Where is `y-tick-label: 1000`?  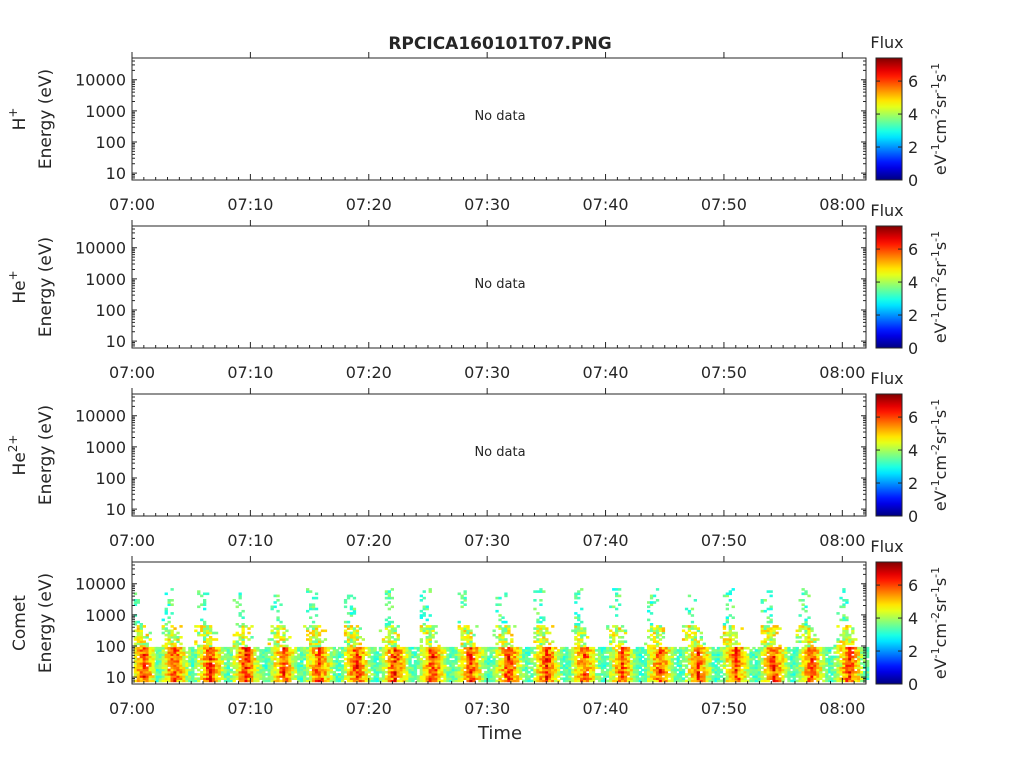 y-tick-label: 1000 is located at coordinates (105, 279).